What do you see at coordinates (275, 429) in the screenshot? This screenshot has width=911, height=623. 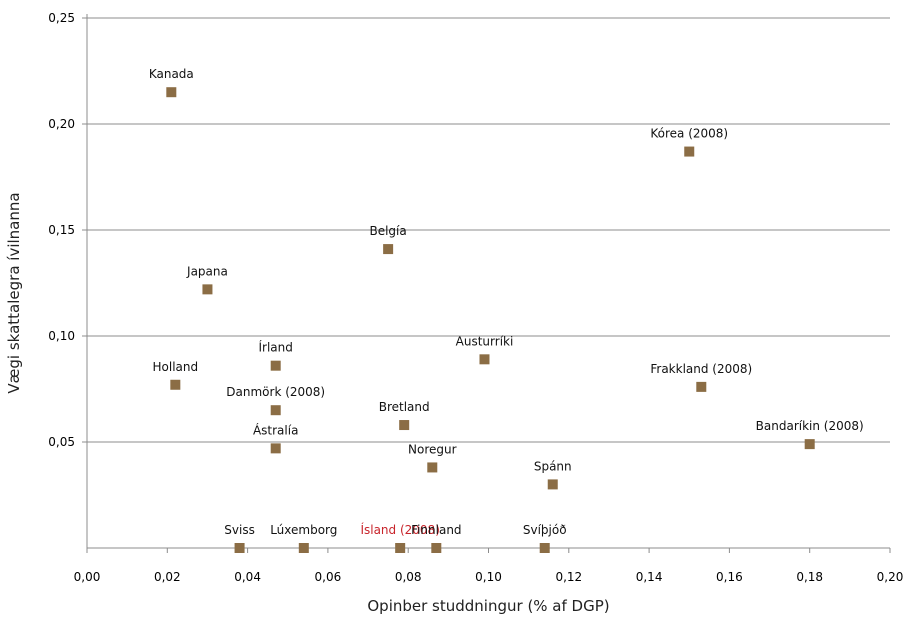 I see `point-label: Ástralía` at bounding box center [275, 429].